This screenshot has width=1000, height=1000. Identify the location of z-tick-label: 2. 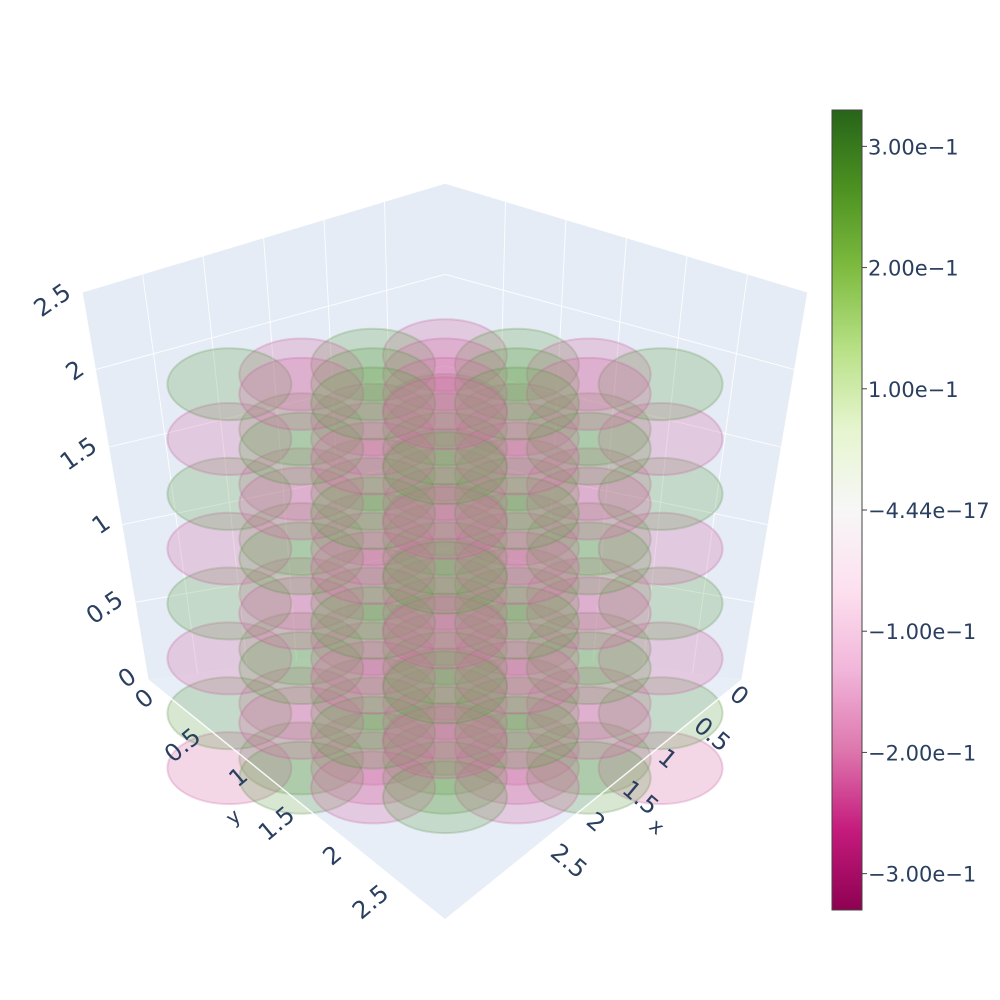
(75, 371).